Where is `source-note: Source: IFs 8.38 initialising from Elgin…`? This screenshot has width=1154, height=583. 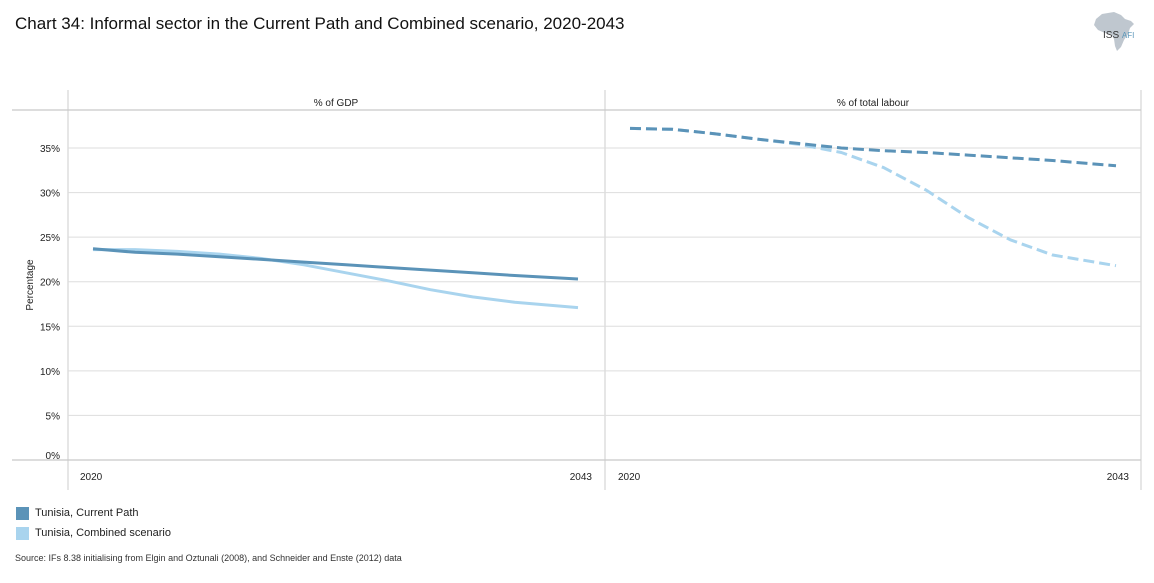 source-note: Source: IFs 8.38 initialising from Elgin… is located at coordinates (208, 558).